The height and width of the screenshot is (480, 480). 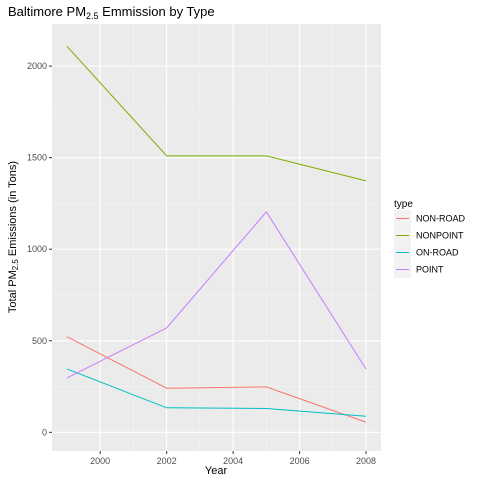 What do you see at coordinates (92, 16) in the screenshot?
I see `chart-title-subscript: 2.5` at bounding box center [92, 16].